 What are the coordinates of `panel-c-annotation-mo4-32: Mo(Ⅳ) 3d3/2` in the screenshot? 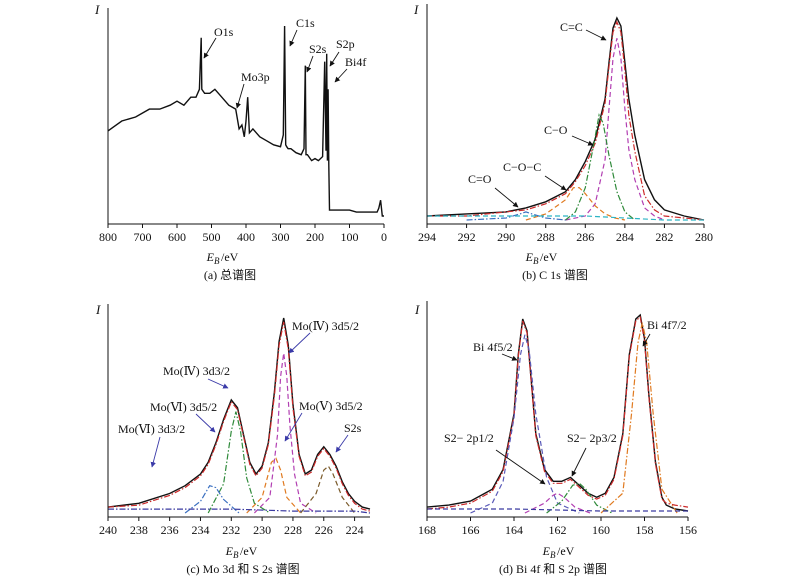 It's located at (196, 371).